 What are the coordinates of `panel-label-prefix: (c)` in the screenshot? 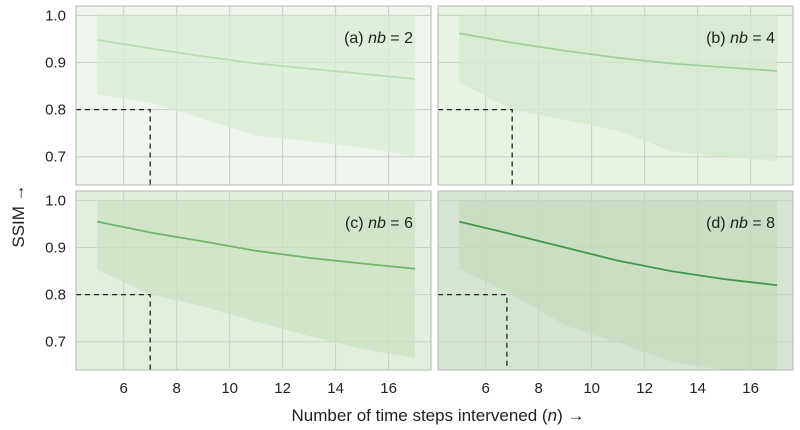 It's located at (356, 223).